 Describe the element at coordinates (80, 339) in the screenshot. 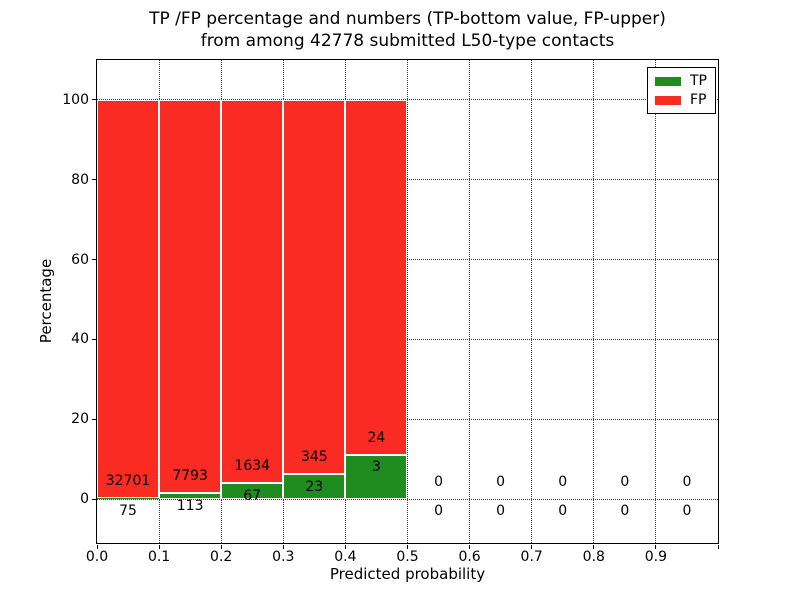

I see `y-tick-label: 40` at that location.